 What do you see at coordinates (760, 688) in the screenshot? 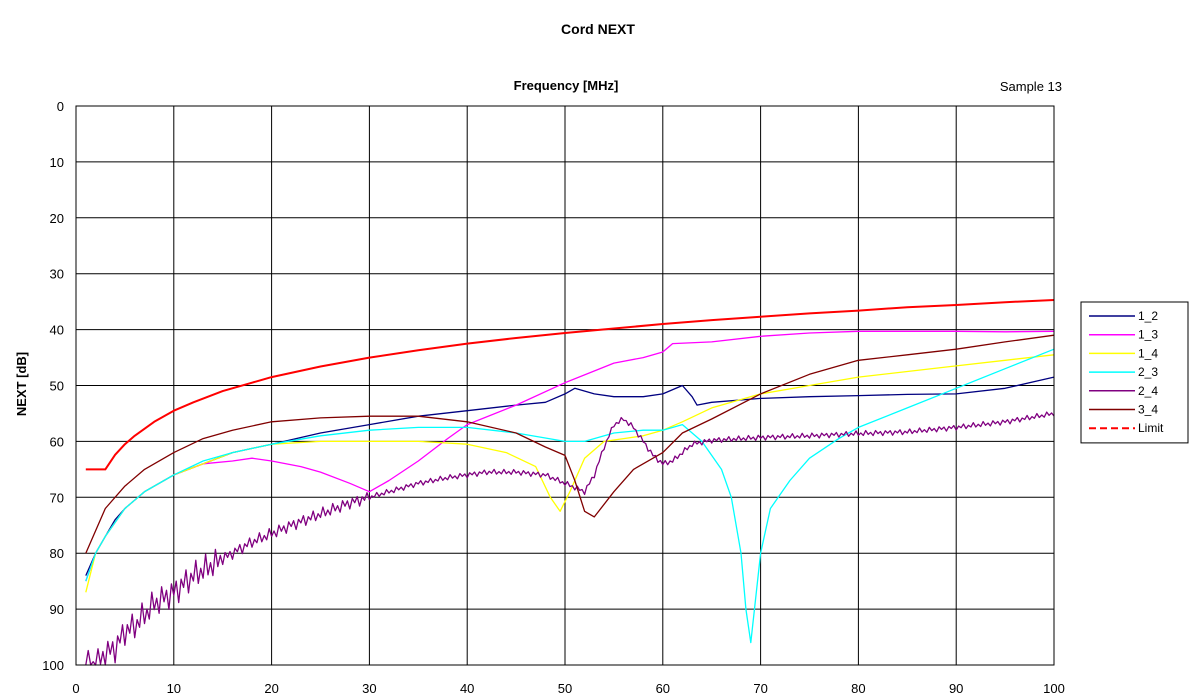
I see `x-tick-label: 70` at bounding box center [760, 688].